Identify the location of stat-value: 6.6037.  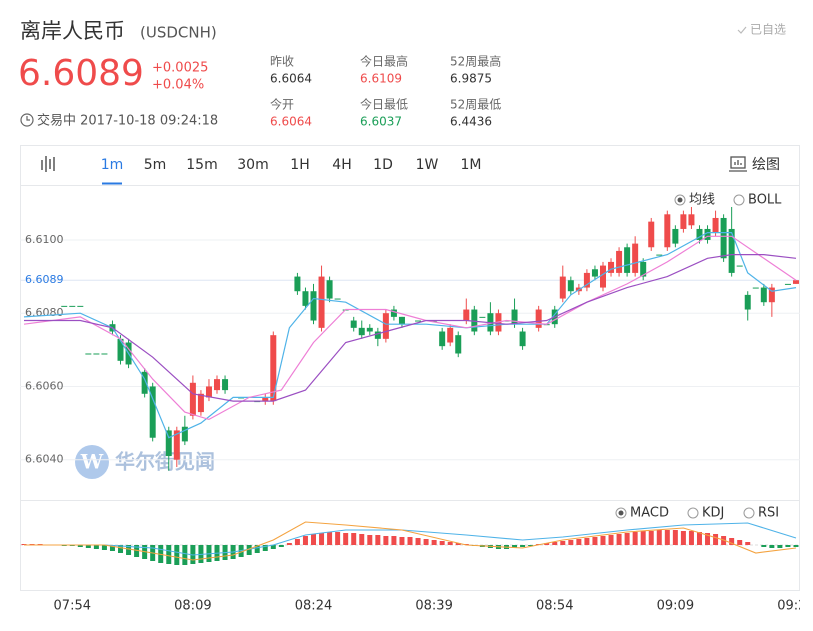
(381, 122).